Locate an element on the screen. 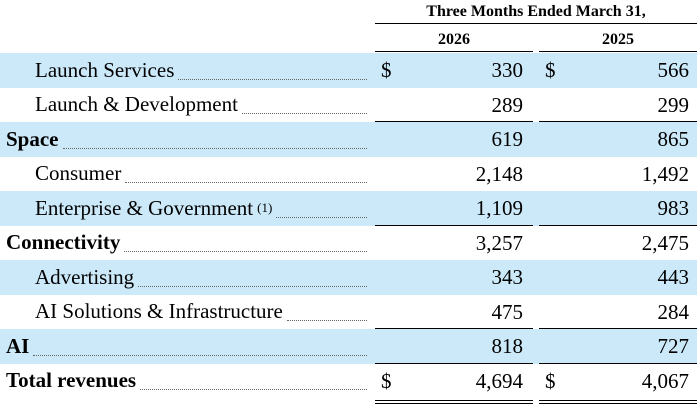 The image size is (697, 404). value-2026: 619 is located at coordinates (507, 139).